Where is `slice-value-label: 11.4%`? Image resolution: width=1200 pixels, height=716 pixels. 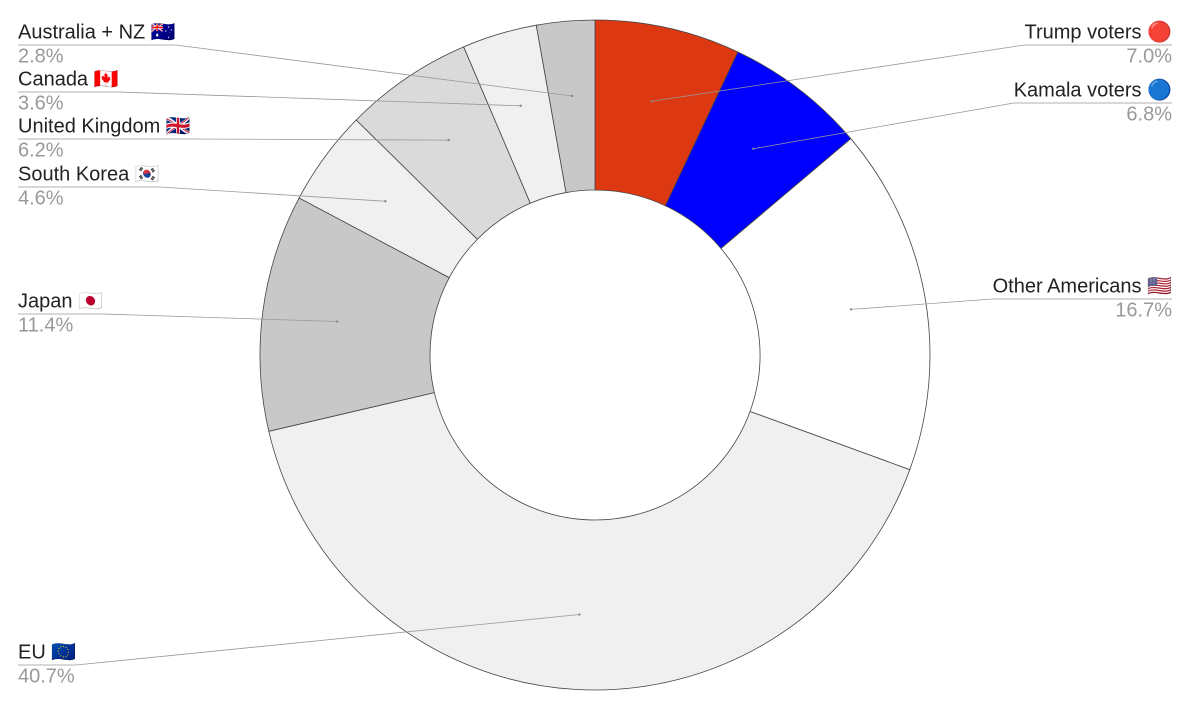
slice-value-label: 11.4% is located at coordinates (45, 325).